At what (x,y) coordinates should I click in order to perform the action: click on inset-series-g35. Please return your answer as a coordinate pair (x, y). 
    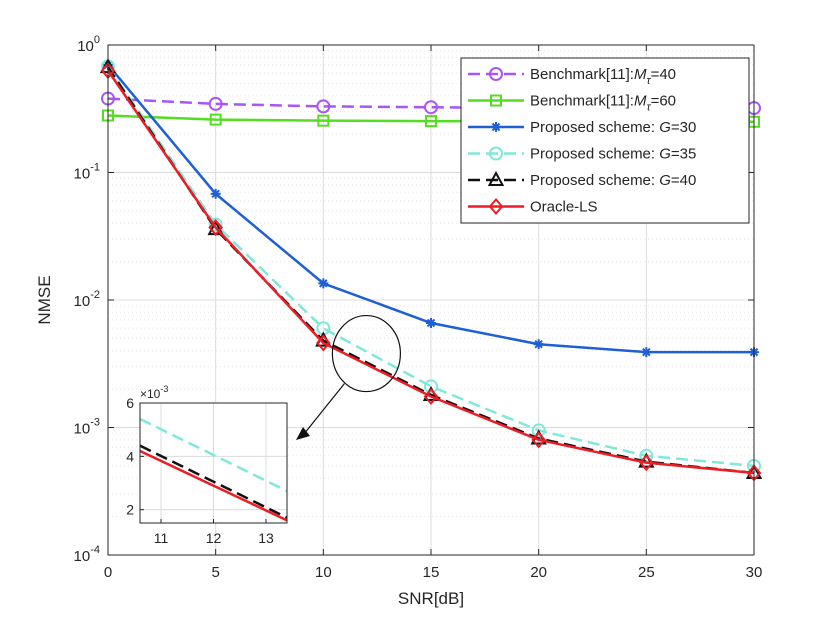
    Looking at the image, I should click on (213, 455).